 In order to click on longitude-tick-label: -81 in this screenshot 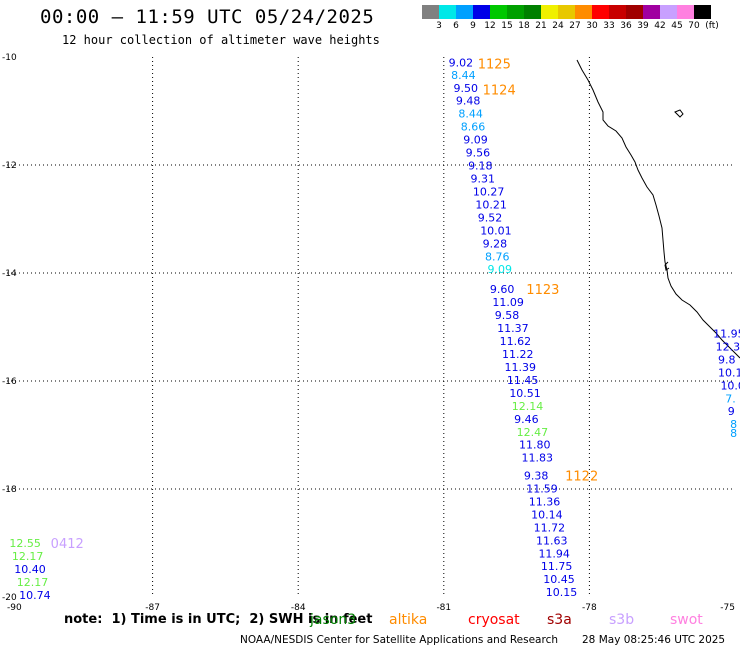, I will do `click(443, 608)`.